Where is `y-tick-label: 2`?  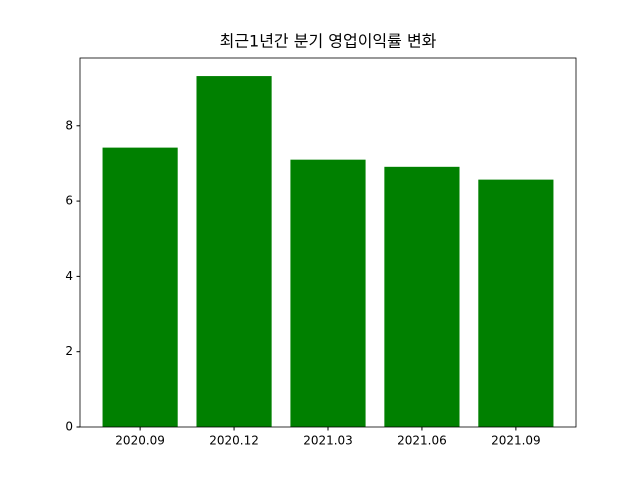
y-tick-label: 2 is located at coordinates (69, 351).